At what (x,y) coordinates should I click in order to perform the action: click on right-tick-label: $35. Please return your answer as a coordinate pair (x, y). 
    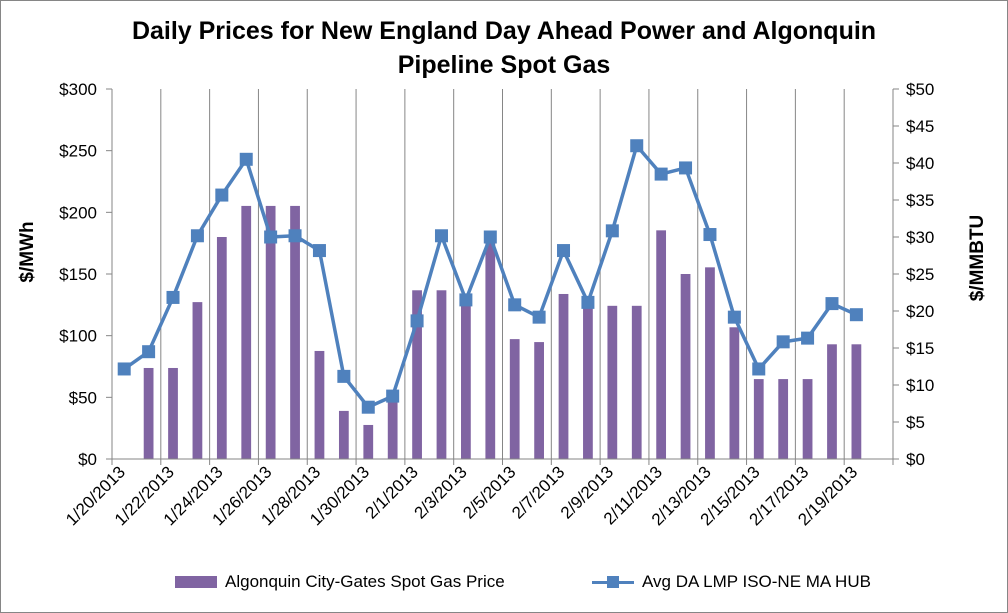
    Looking at the image, I should click on (920, 200).